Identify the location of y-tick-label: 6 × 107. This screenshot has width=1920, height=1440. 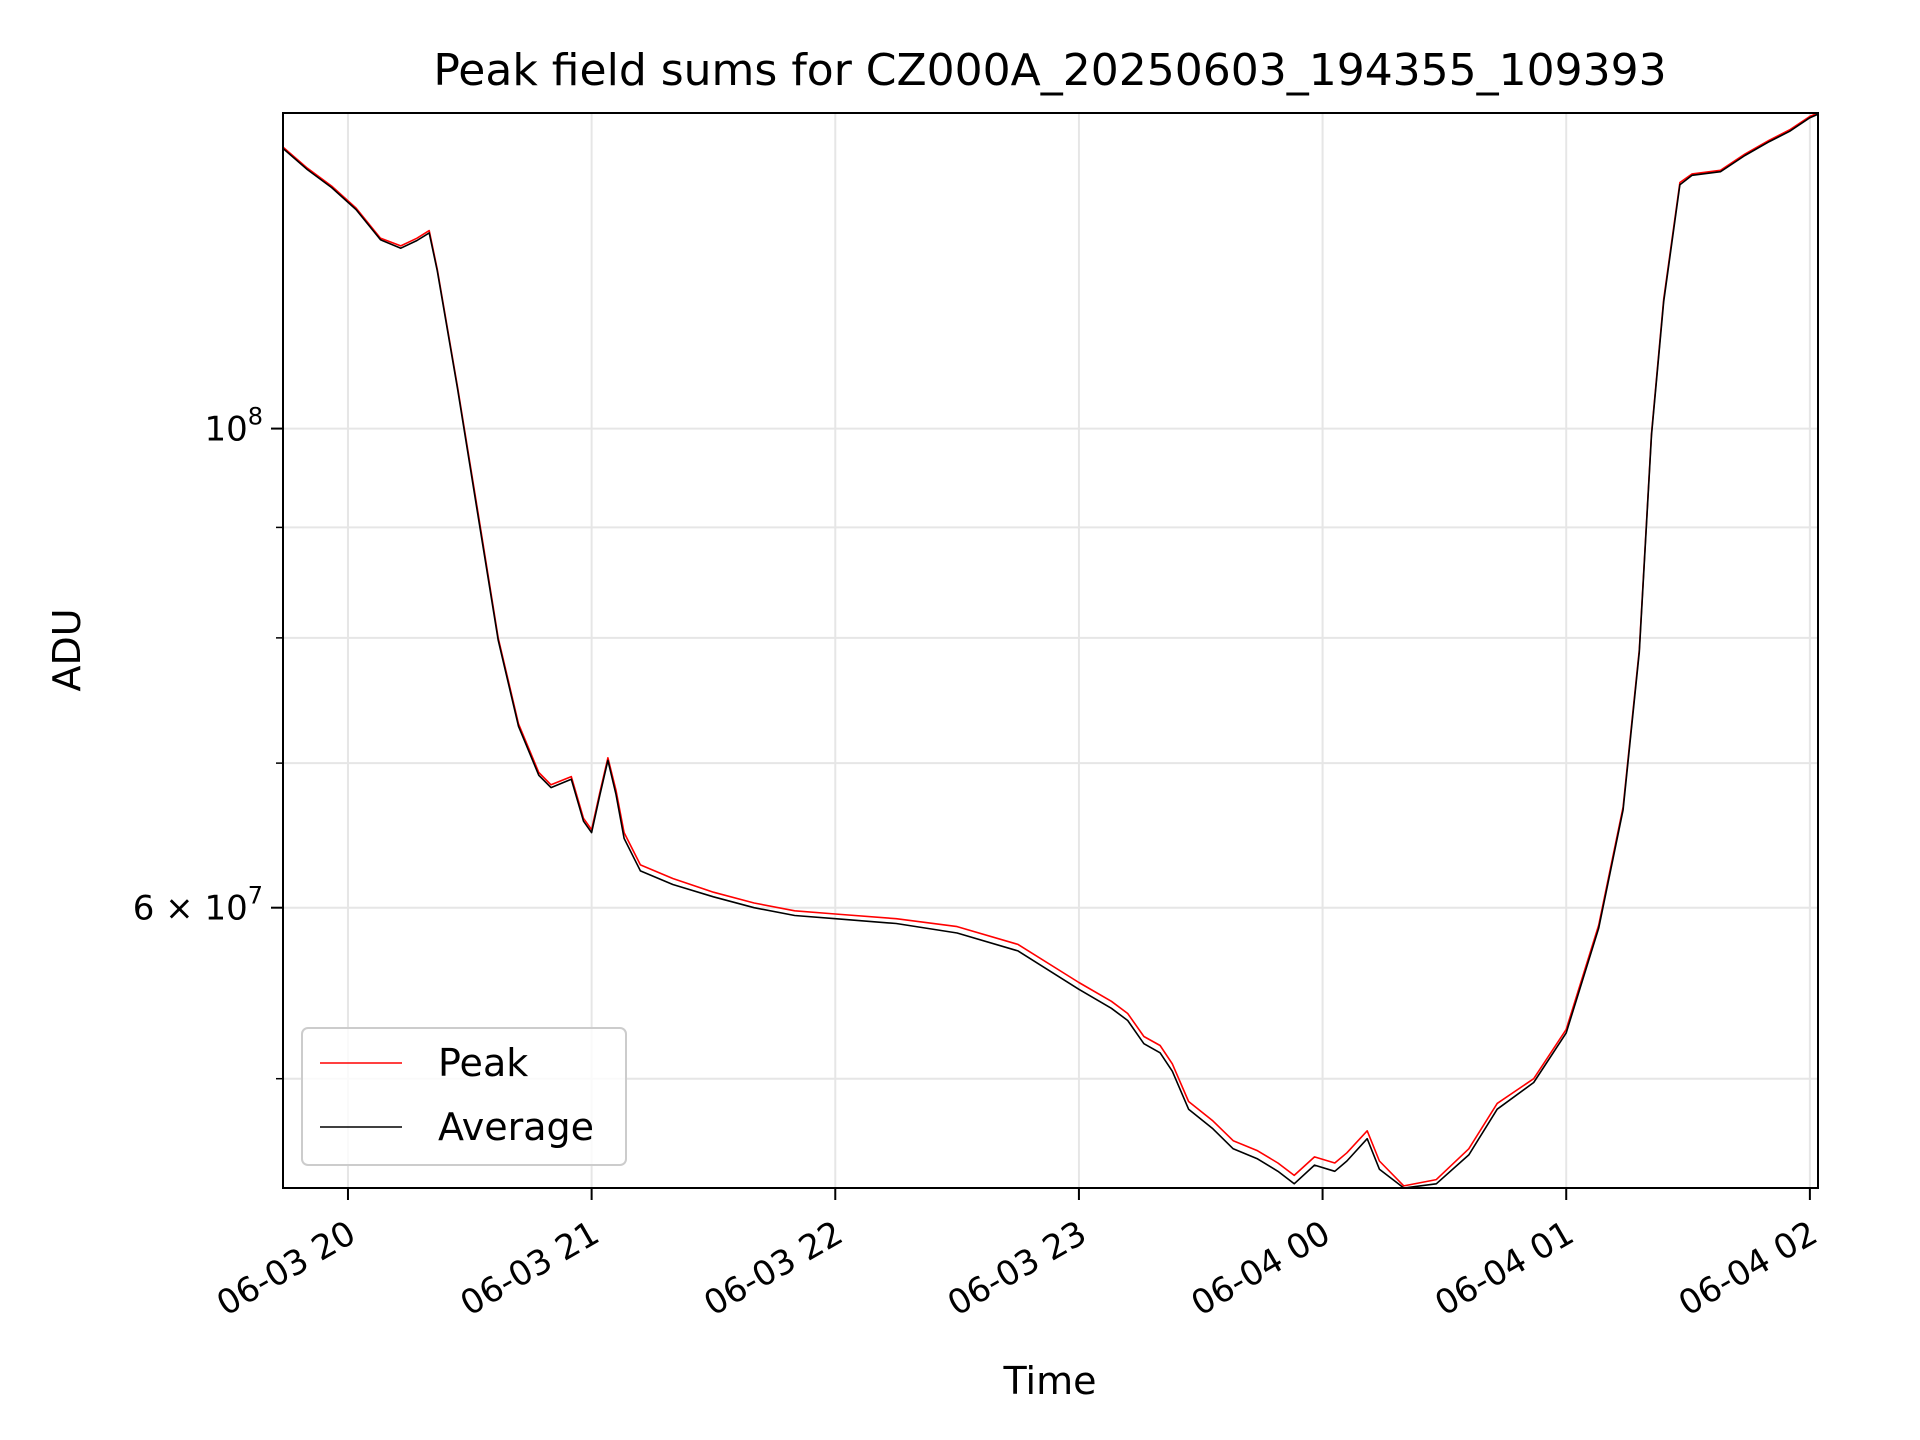
(198, 905).